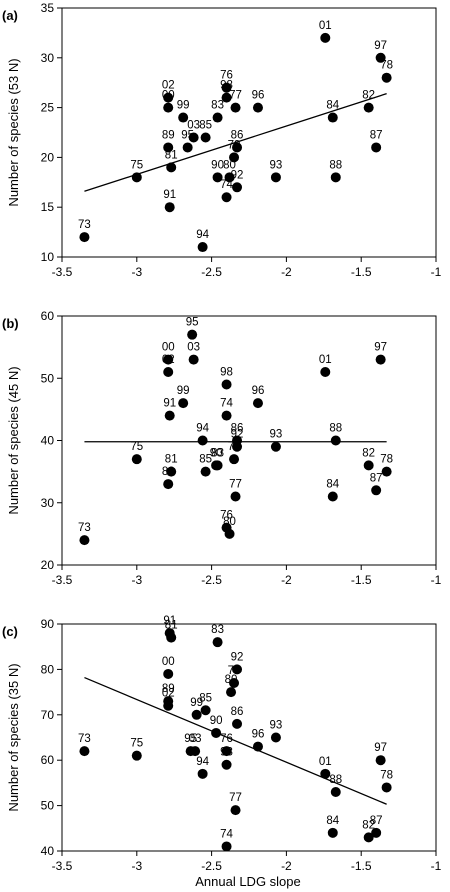  I want to click on x-tick-label: -2, so click(286, 866).